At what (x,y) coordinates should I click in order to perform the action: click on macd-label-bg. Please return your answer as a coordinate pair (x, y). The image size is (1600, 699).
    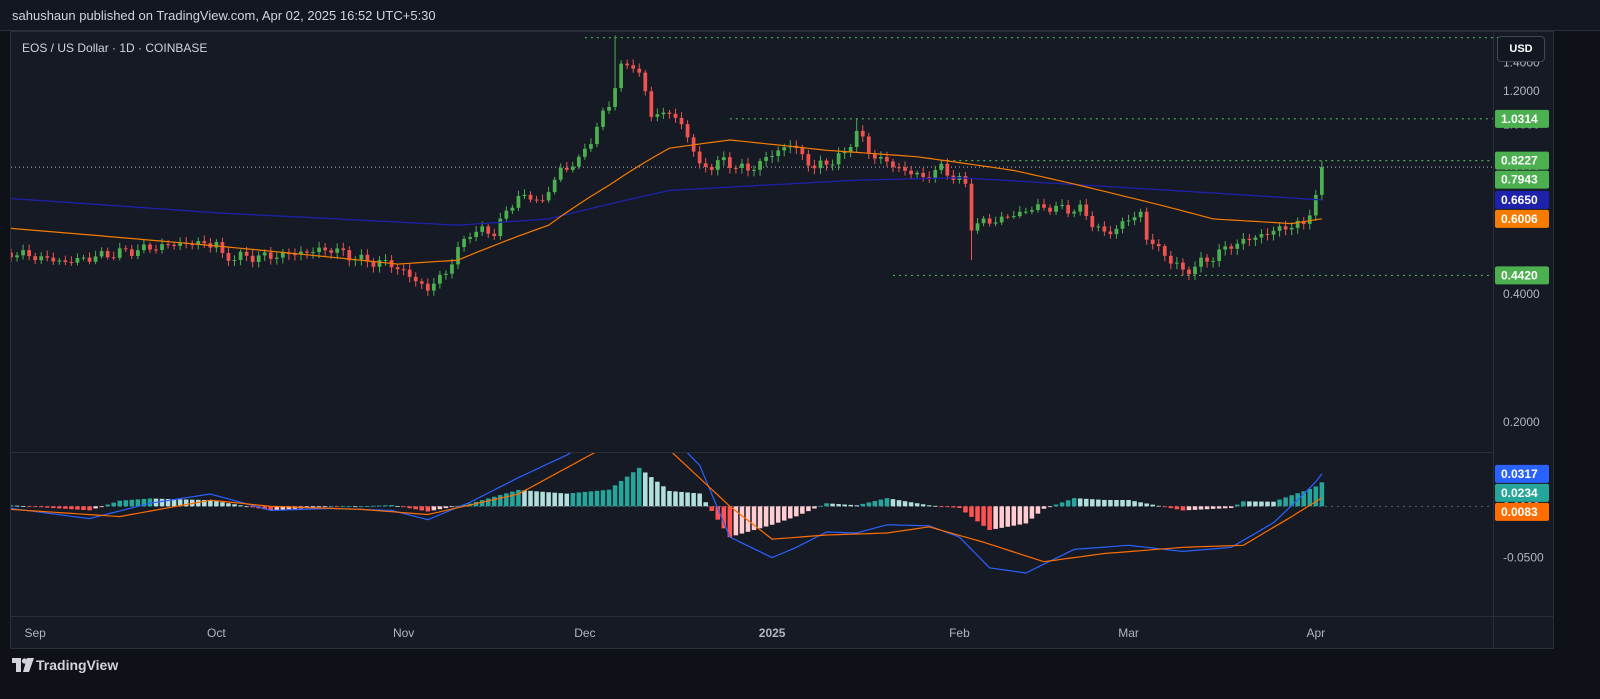
    Looking at the image, I should click on (1522, 511).